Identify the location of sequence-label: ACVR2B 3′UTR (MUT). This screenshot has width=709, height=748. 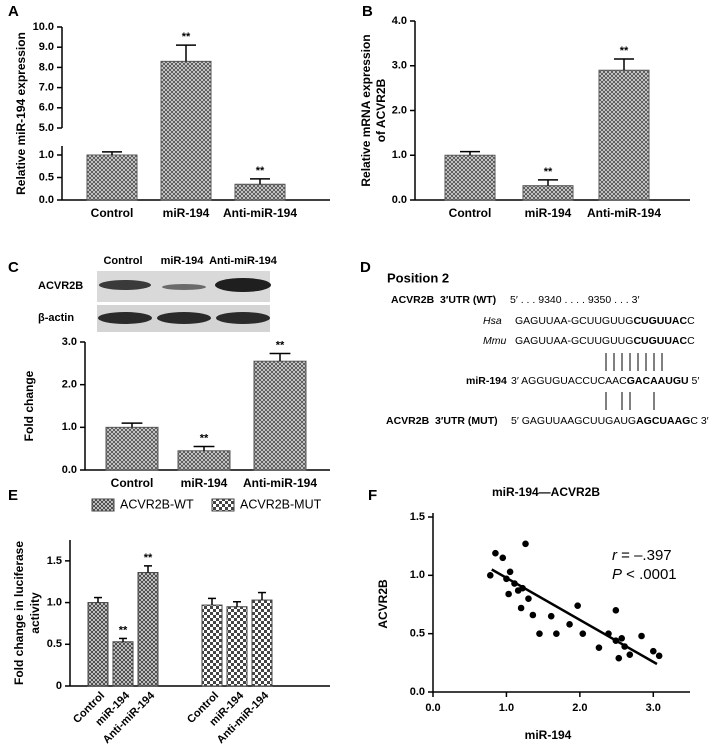
(442, 421).